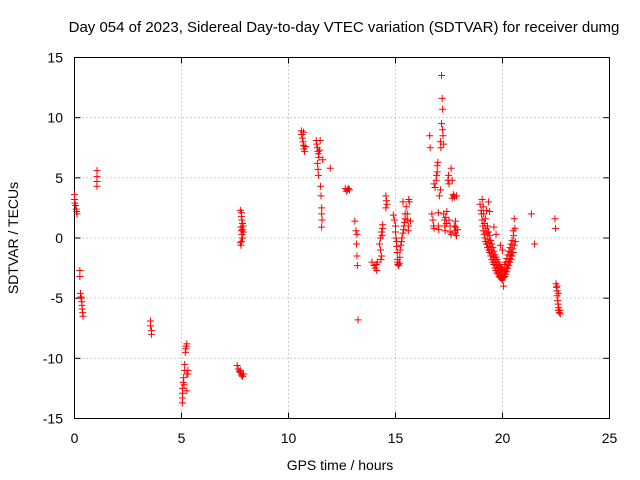 The width and height of the screenshot is (640, 480). I want to click on x-tick-label: 25, so click(610, 438).